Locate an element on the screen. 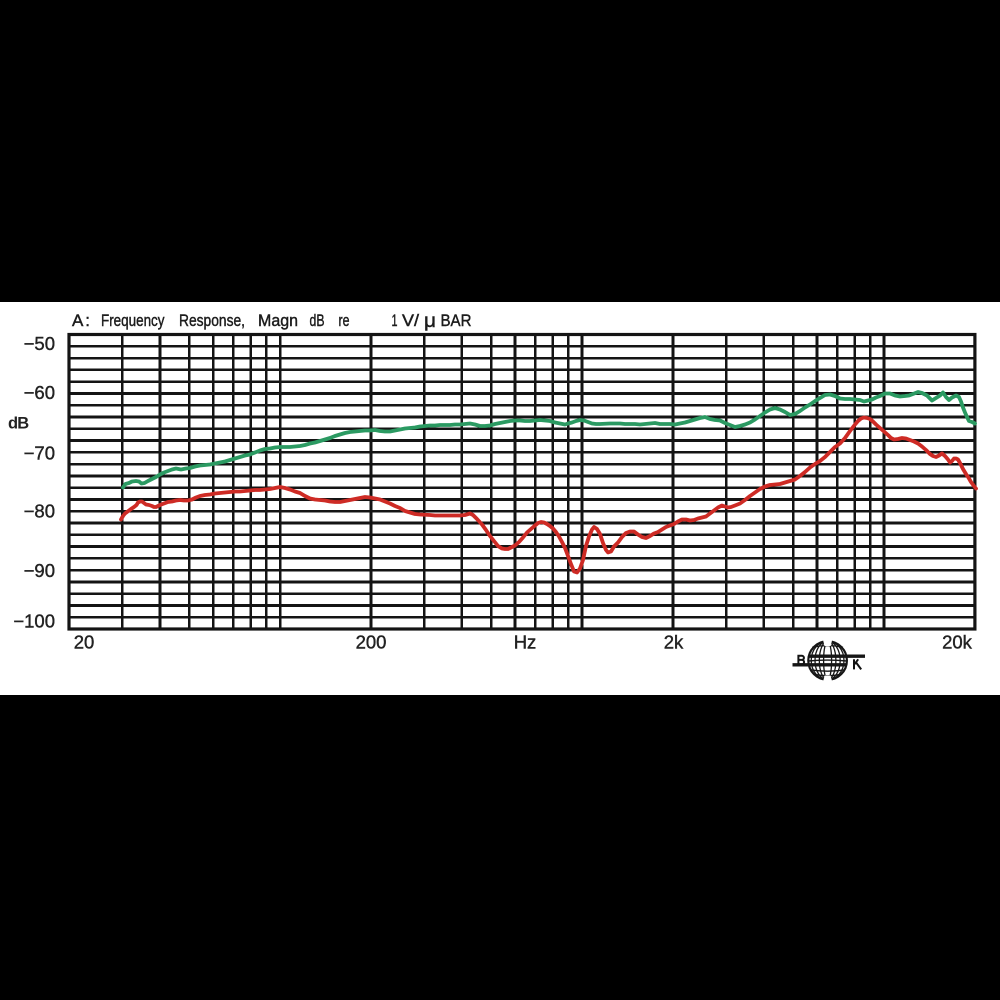  svg-text: μ is located at coordinates (430, 321).